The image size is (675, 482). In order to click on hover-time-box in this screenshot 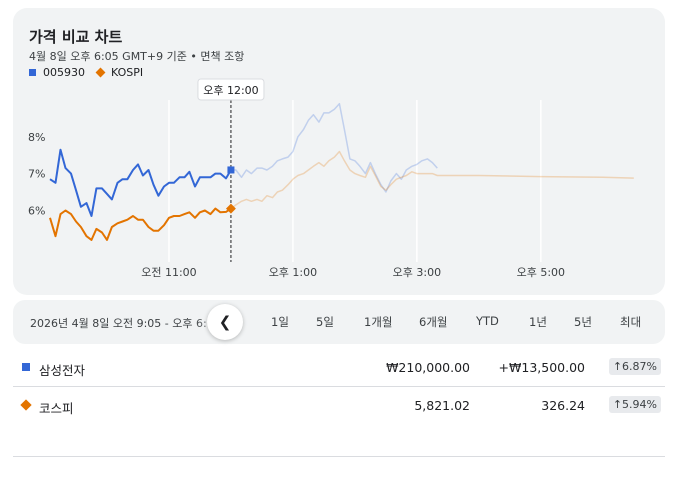, I will do `click(231, 89)`.